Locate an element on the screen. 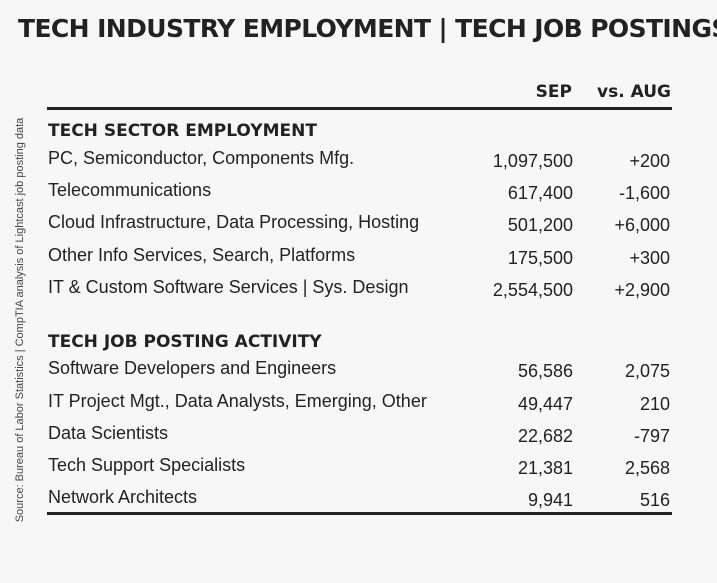 Image resolution: width=717 pixels, height=583 pixels. row-sep-value: 22,682 is located at coordinates (545, 436).